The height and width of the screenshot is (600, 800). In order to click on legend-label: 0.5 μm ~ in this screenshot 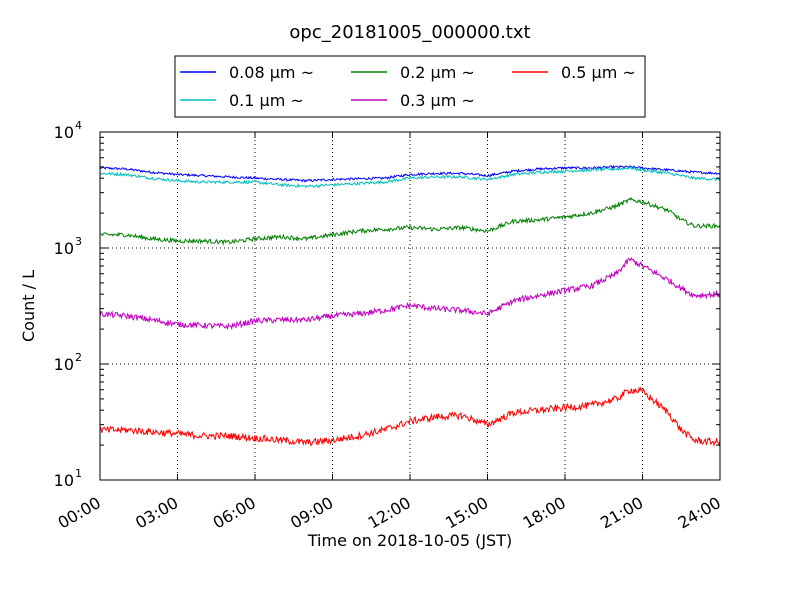, I will do `click(598, 72)`.